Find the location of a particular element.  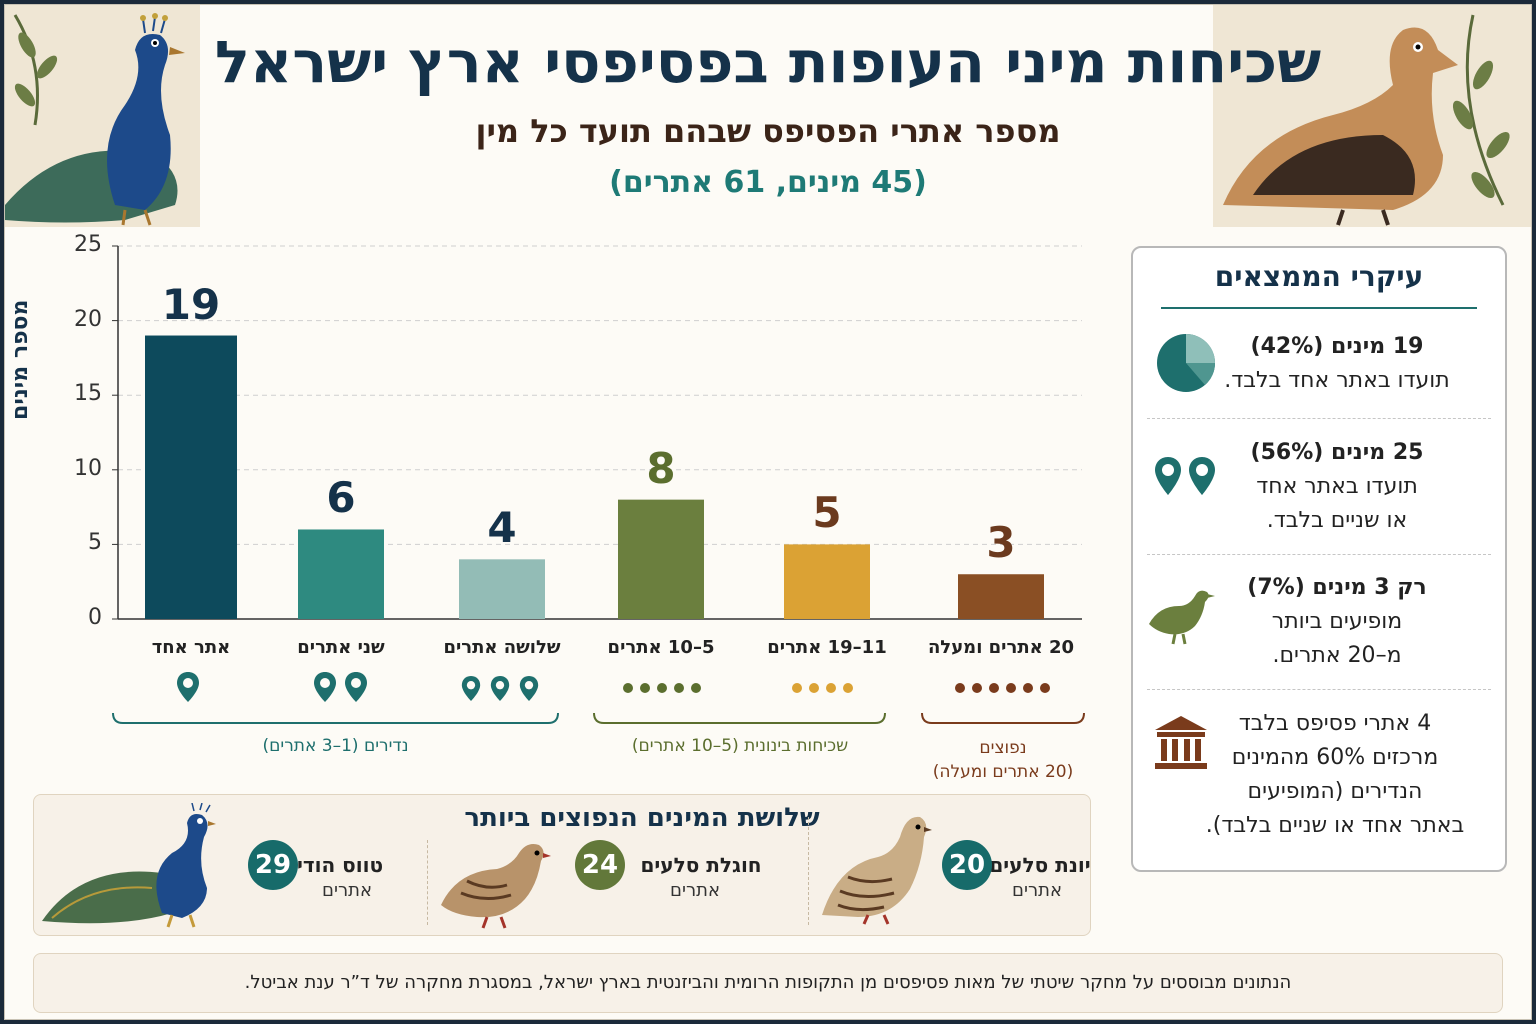

bar-value-label: 4 is located at coordinates (502, 528).